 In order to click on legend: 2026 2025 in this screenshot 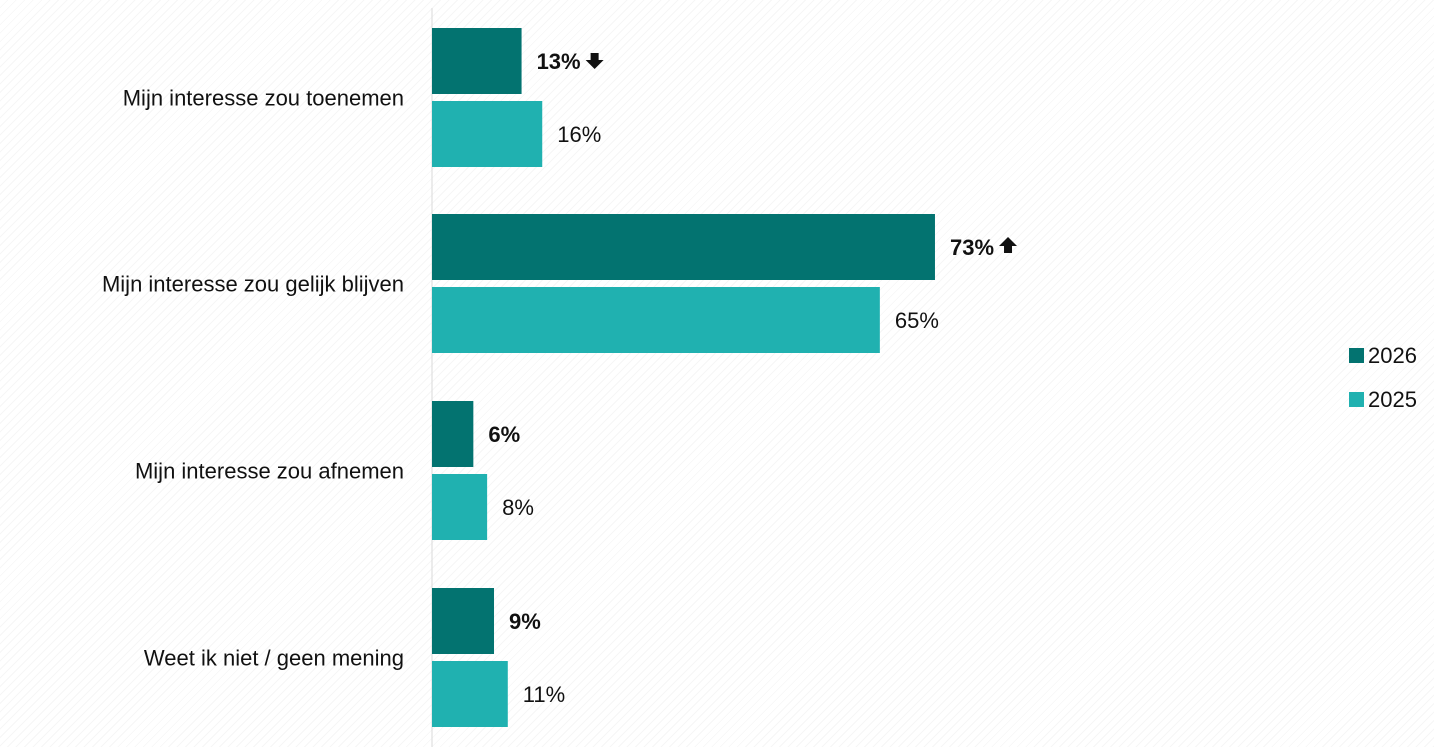, I will do `click(1383, 377)`.